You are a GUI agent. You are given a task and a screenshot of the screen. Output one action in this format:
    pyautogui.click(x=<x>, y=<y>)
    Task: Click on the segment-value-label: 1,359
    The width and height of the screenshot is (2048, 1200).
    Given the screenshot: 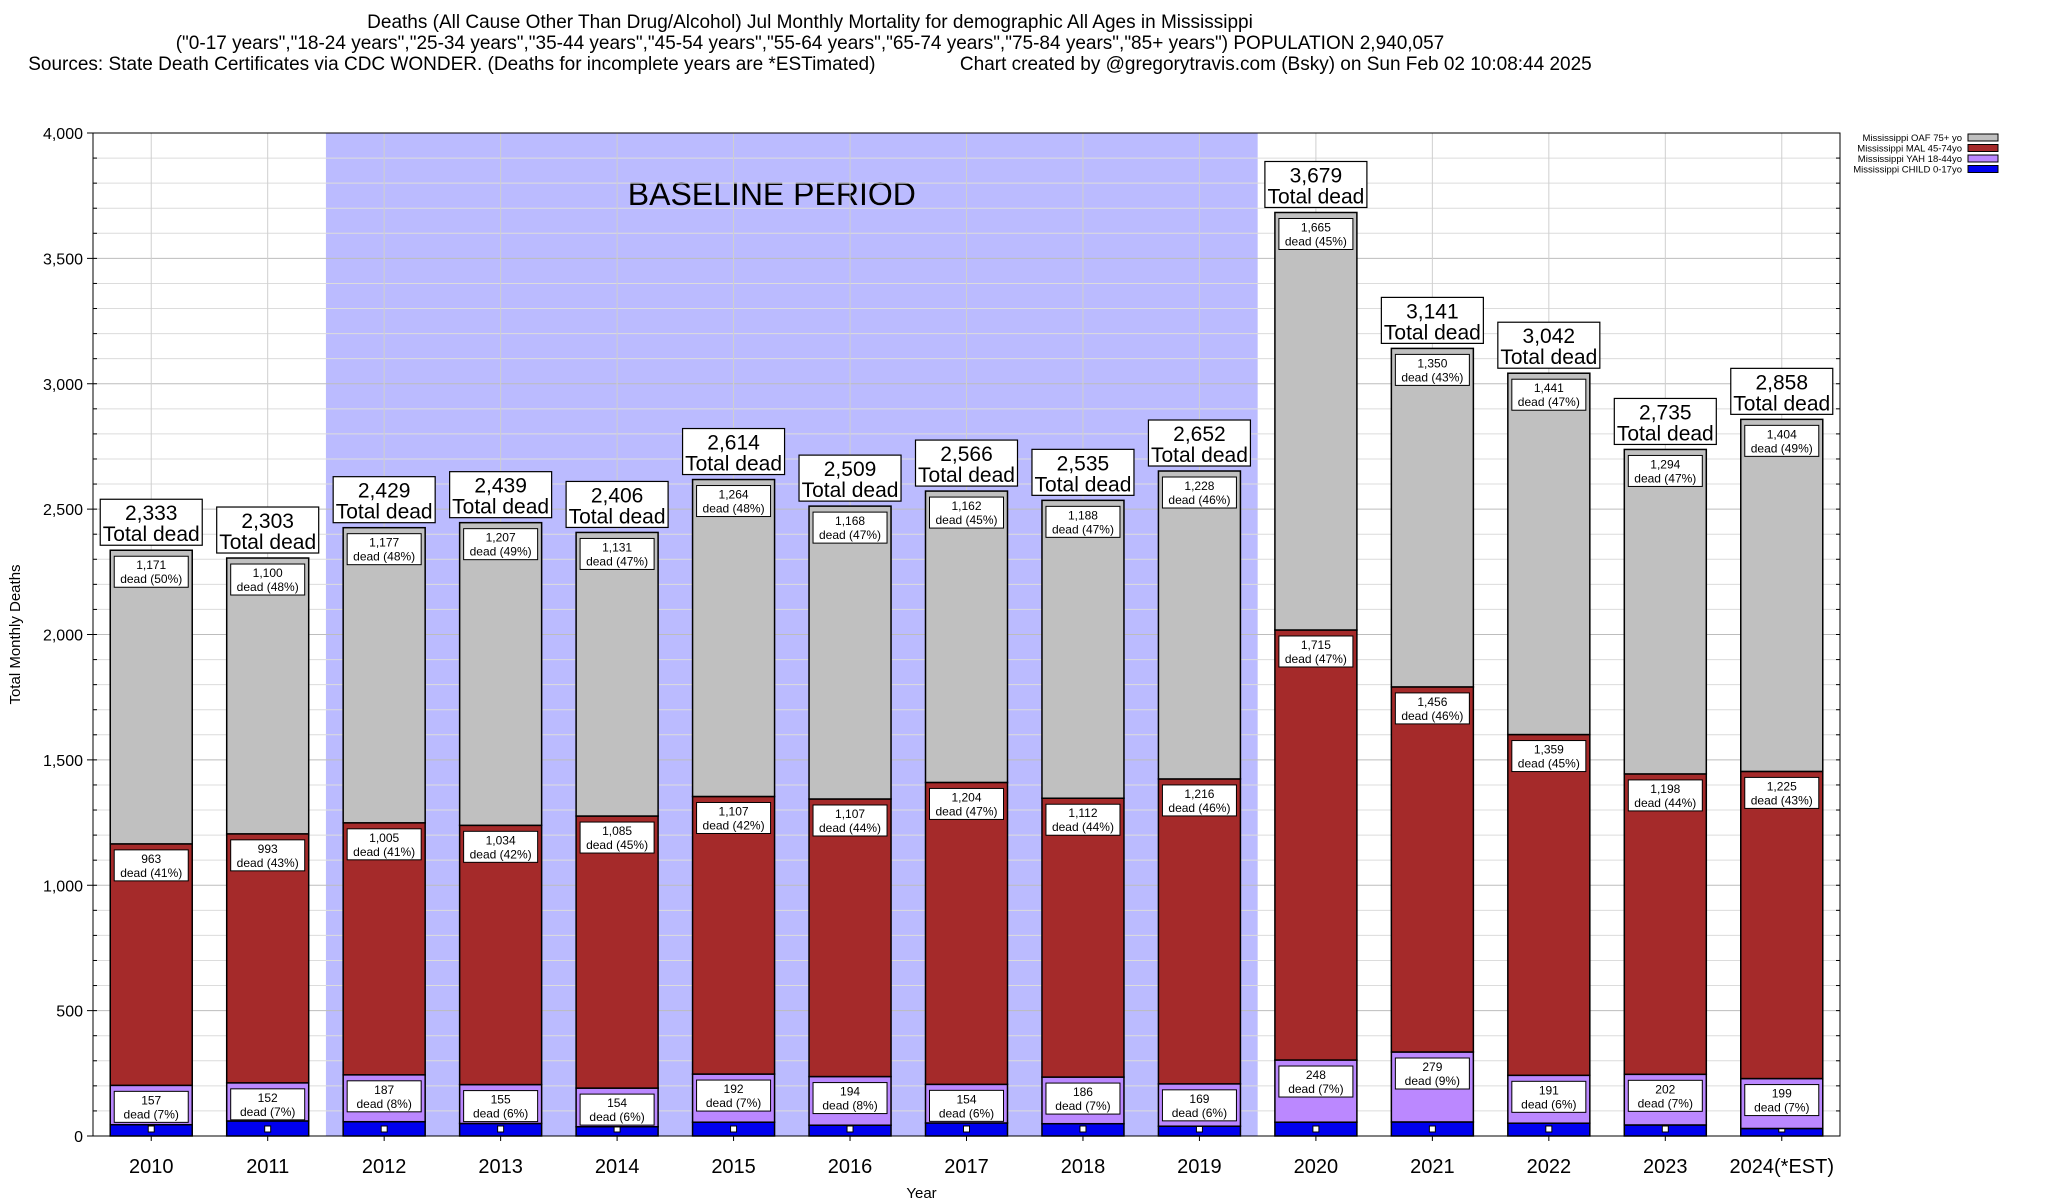 What is the action you would take?
    pyautogui.click(x=1549, y=750)
    